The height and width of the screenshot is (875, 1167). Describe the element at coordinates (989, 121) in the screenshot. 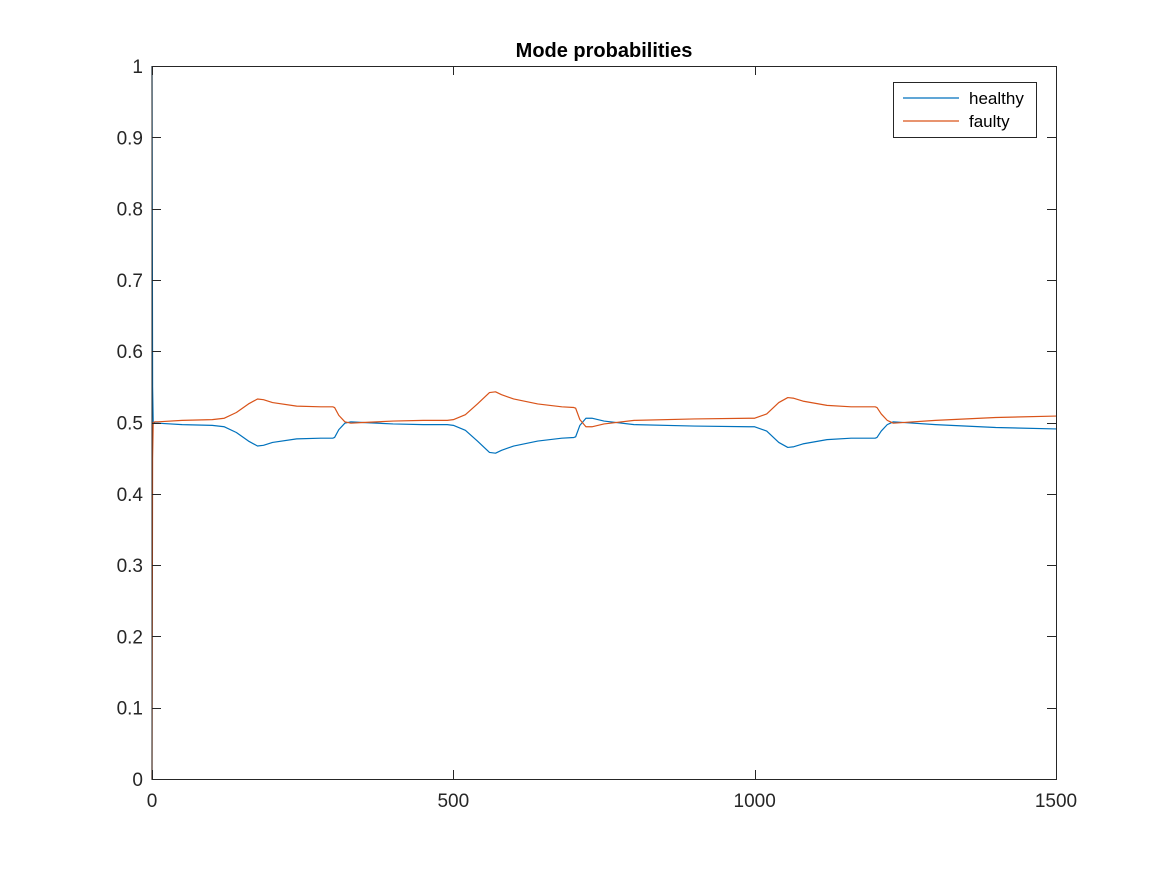

I see `legend-label-faulty: faulty` at that location.